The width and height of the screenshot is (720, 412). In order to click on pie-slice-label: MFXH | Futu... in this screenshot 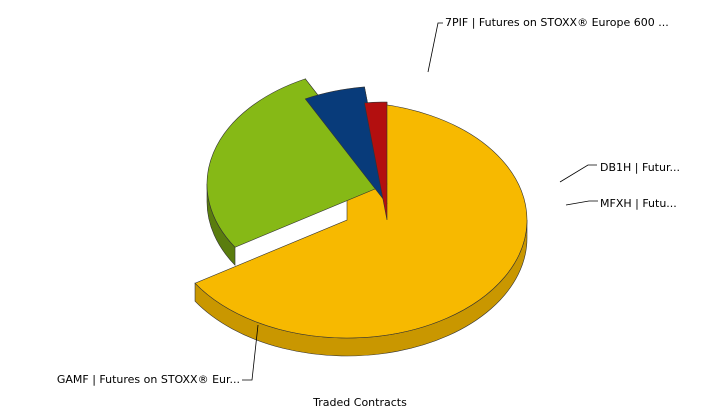, I will do `click(638, 203)`.